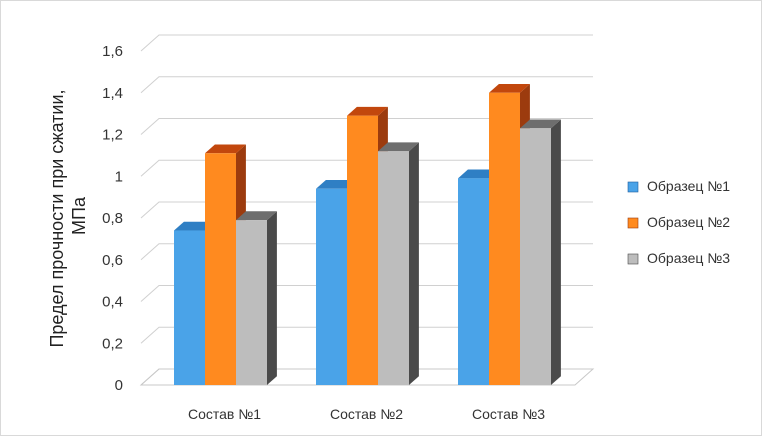  I want to click on y-axis-title: Предел прочности при сжатии, МПа, so click(68, 215).